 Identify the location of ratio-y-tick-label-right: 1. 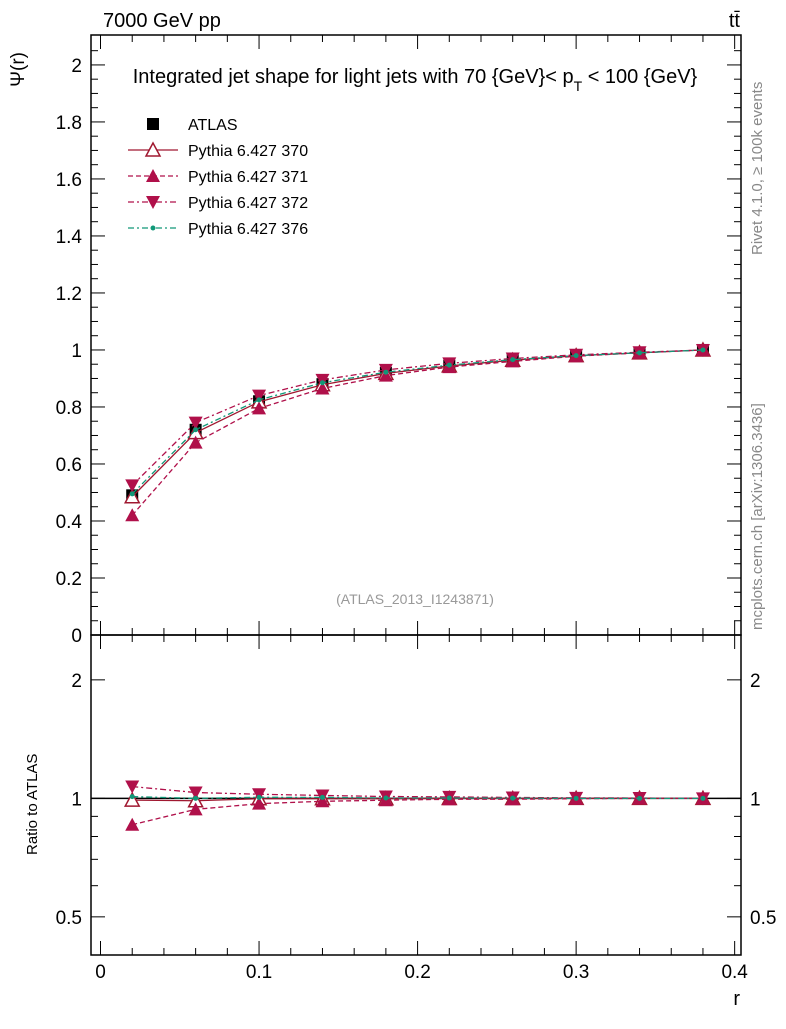
(755, 799).